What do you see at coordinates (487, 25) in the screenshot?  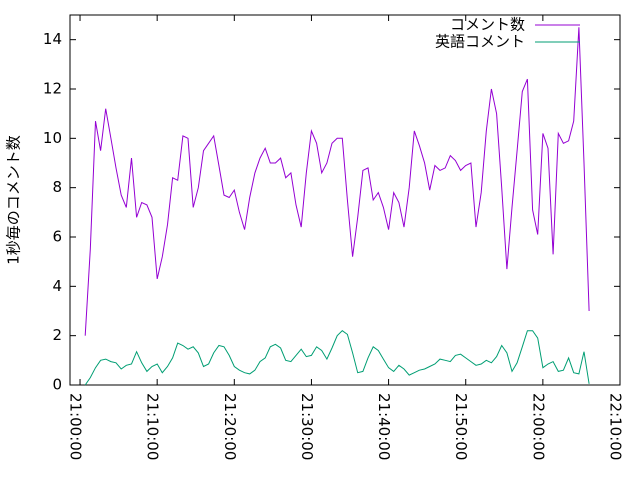 I see `legend-label: コメント数` at bounding box center [487, 25].